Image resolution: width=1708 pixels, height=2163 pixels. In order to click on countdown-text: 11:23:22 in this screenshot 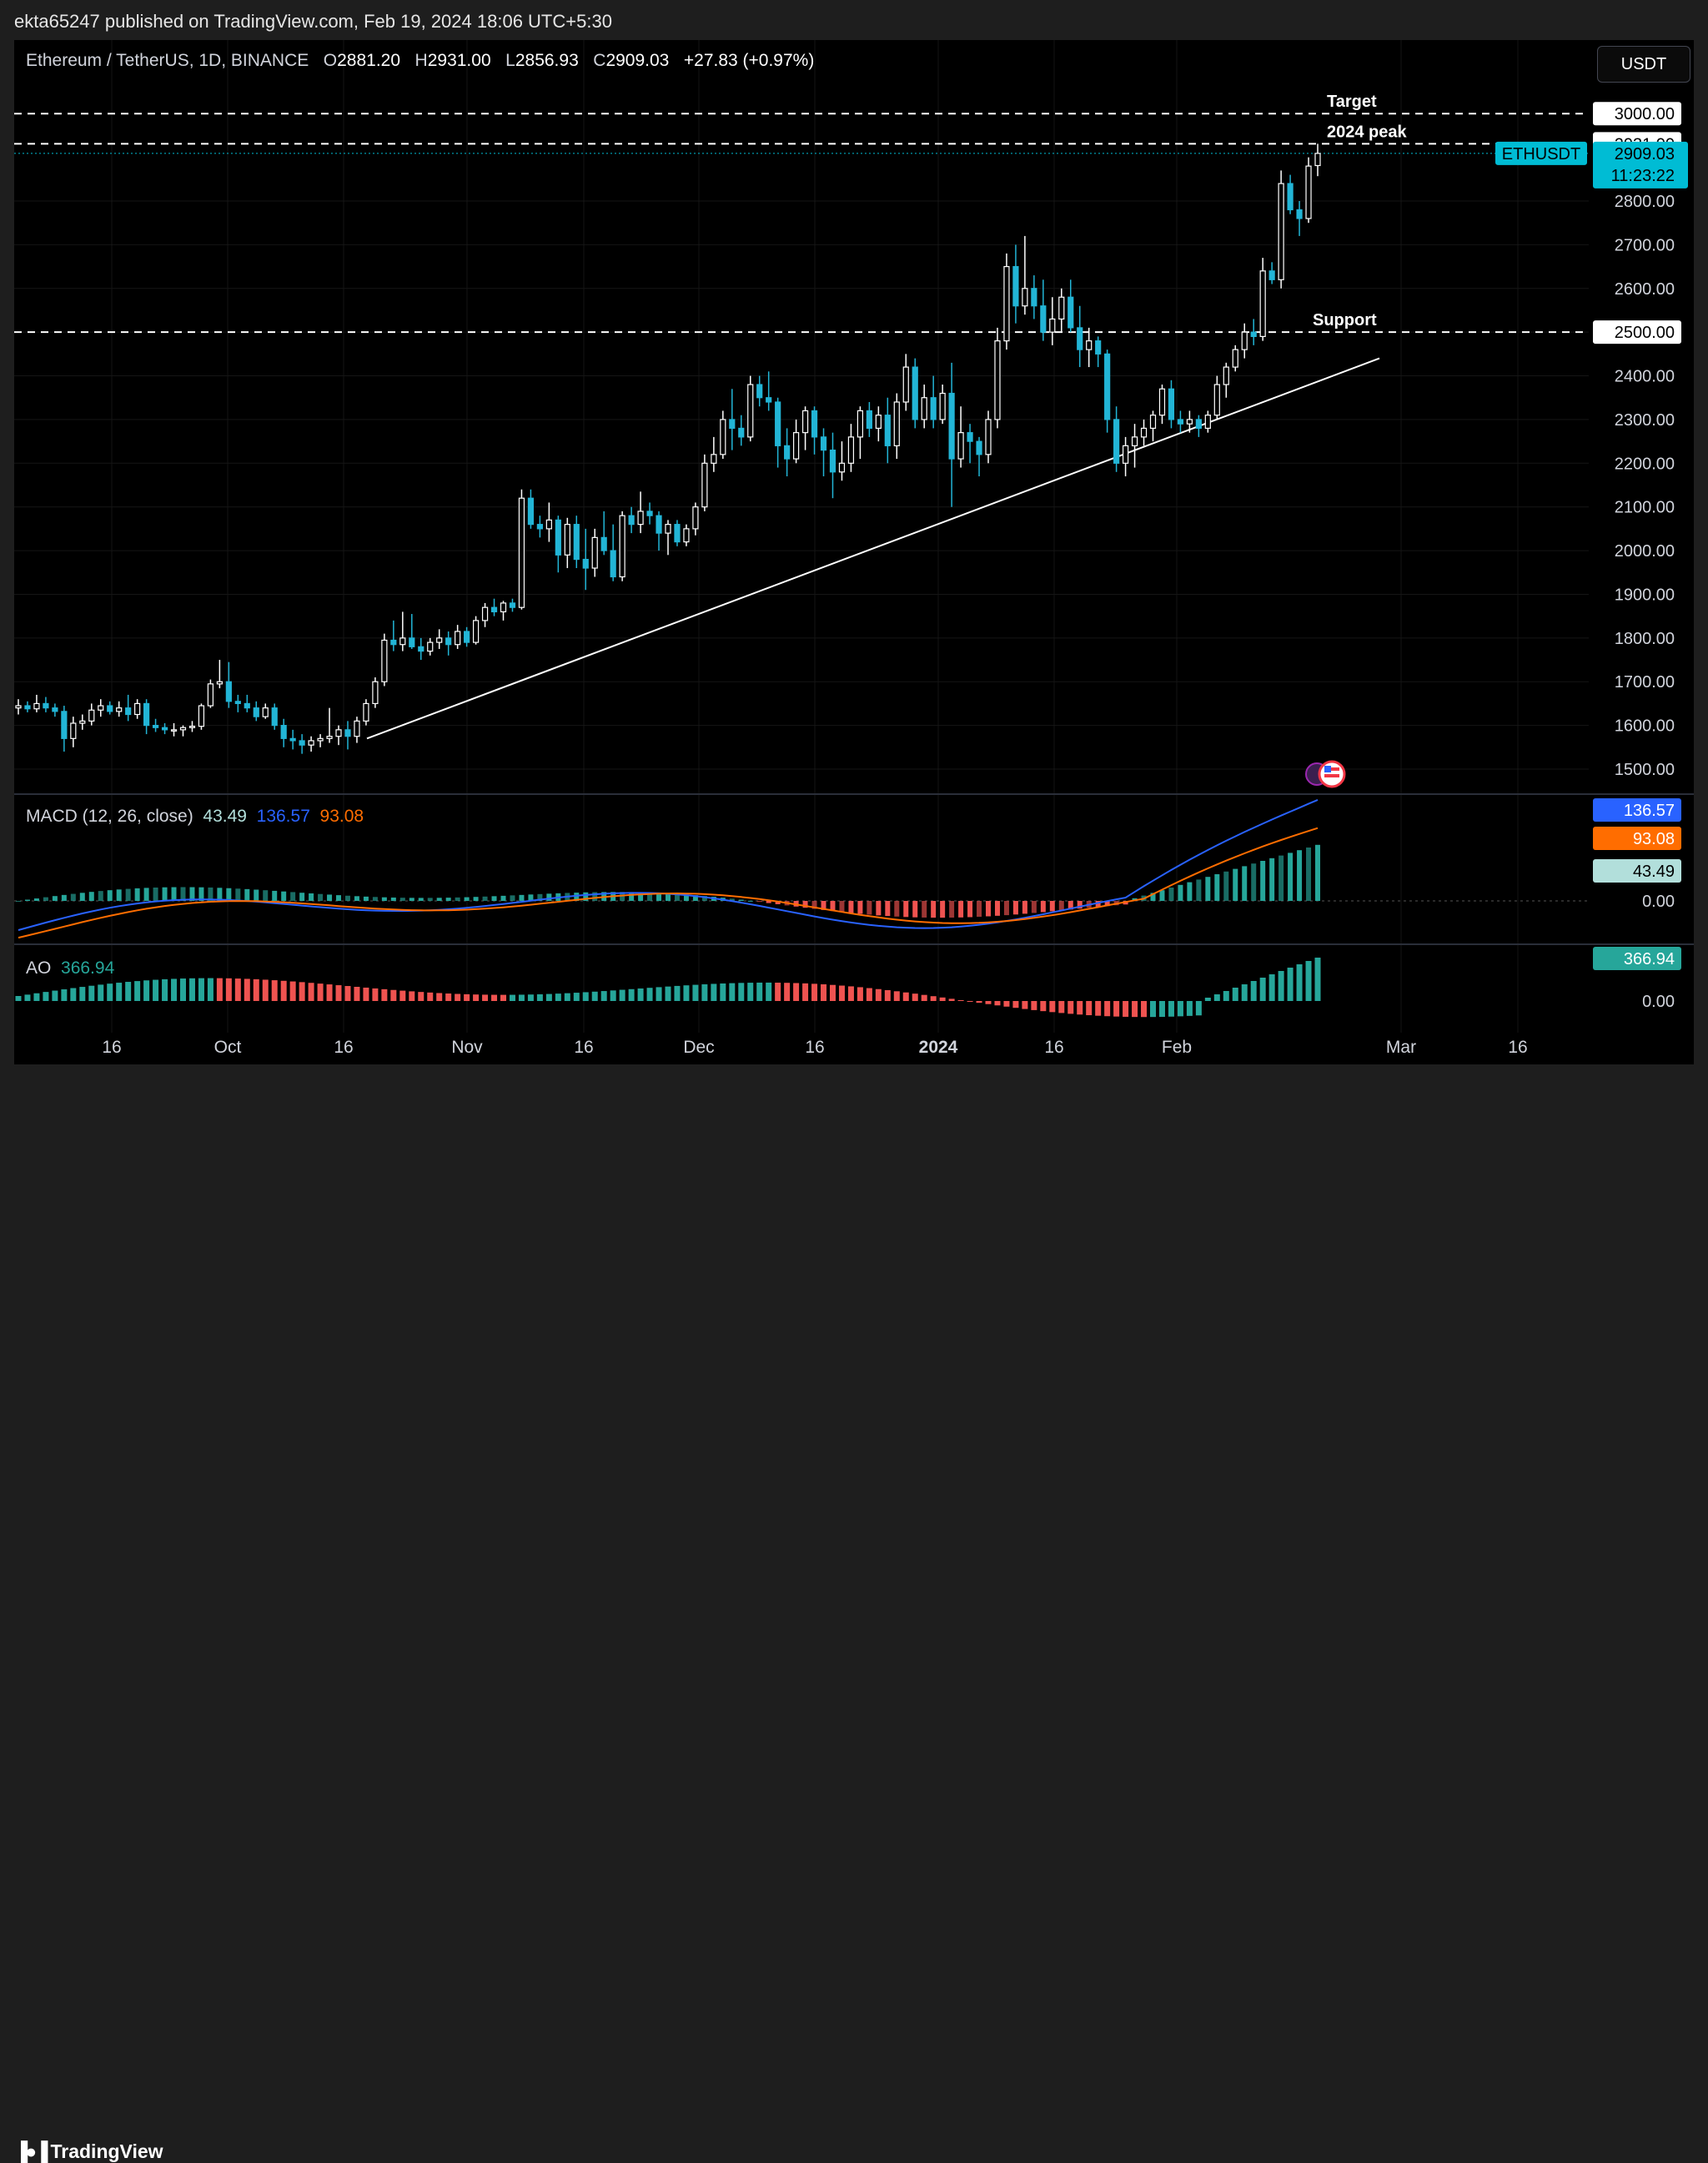, I will do `click(1643, 176)`.